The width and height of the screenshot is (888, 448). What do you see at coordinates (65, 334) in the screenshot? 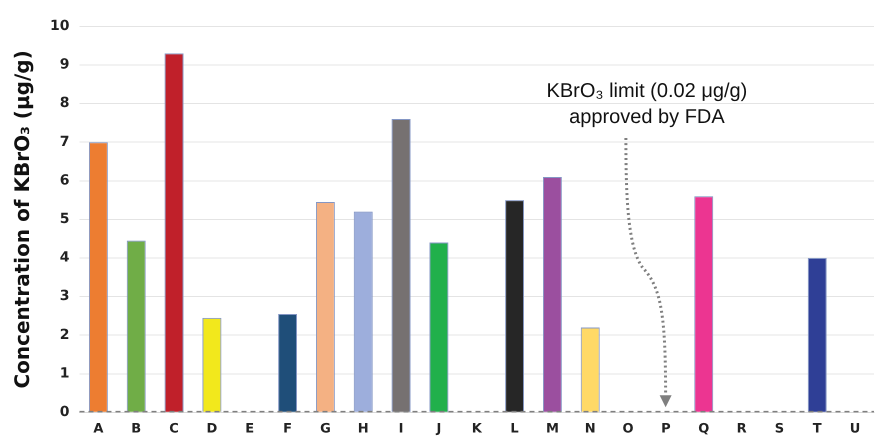
I see `y-tick-label: 2` at bounding box center [65, 334].